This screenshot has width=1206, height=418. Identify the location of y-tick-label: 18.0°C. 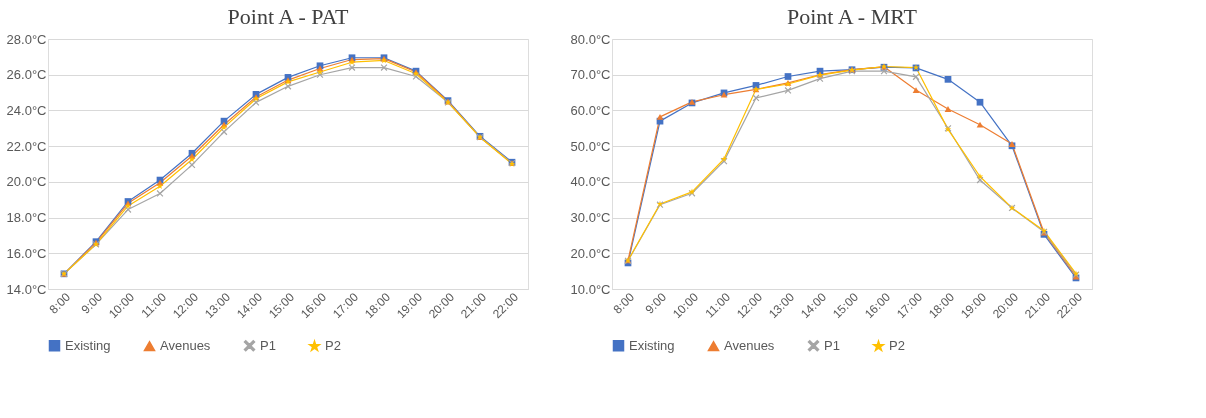
(26, 218).